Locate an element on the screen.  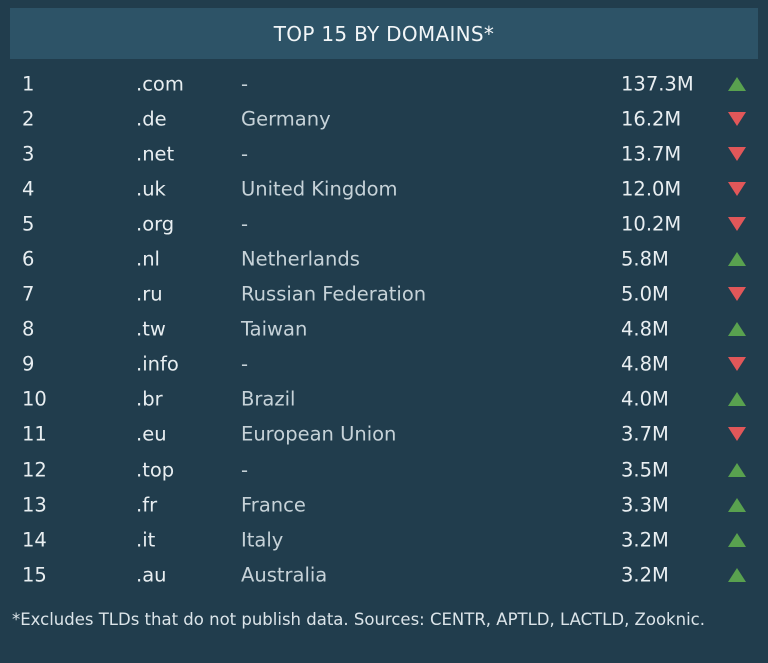
tld-cell: .br is located at coordinates (149, 399).